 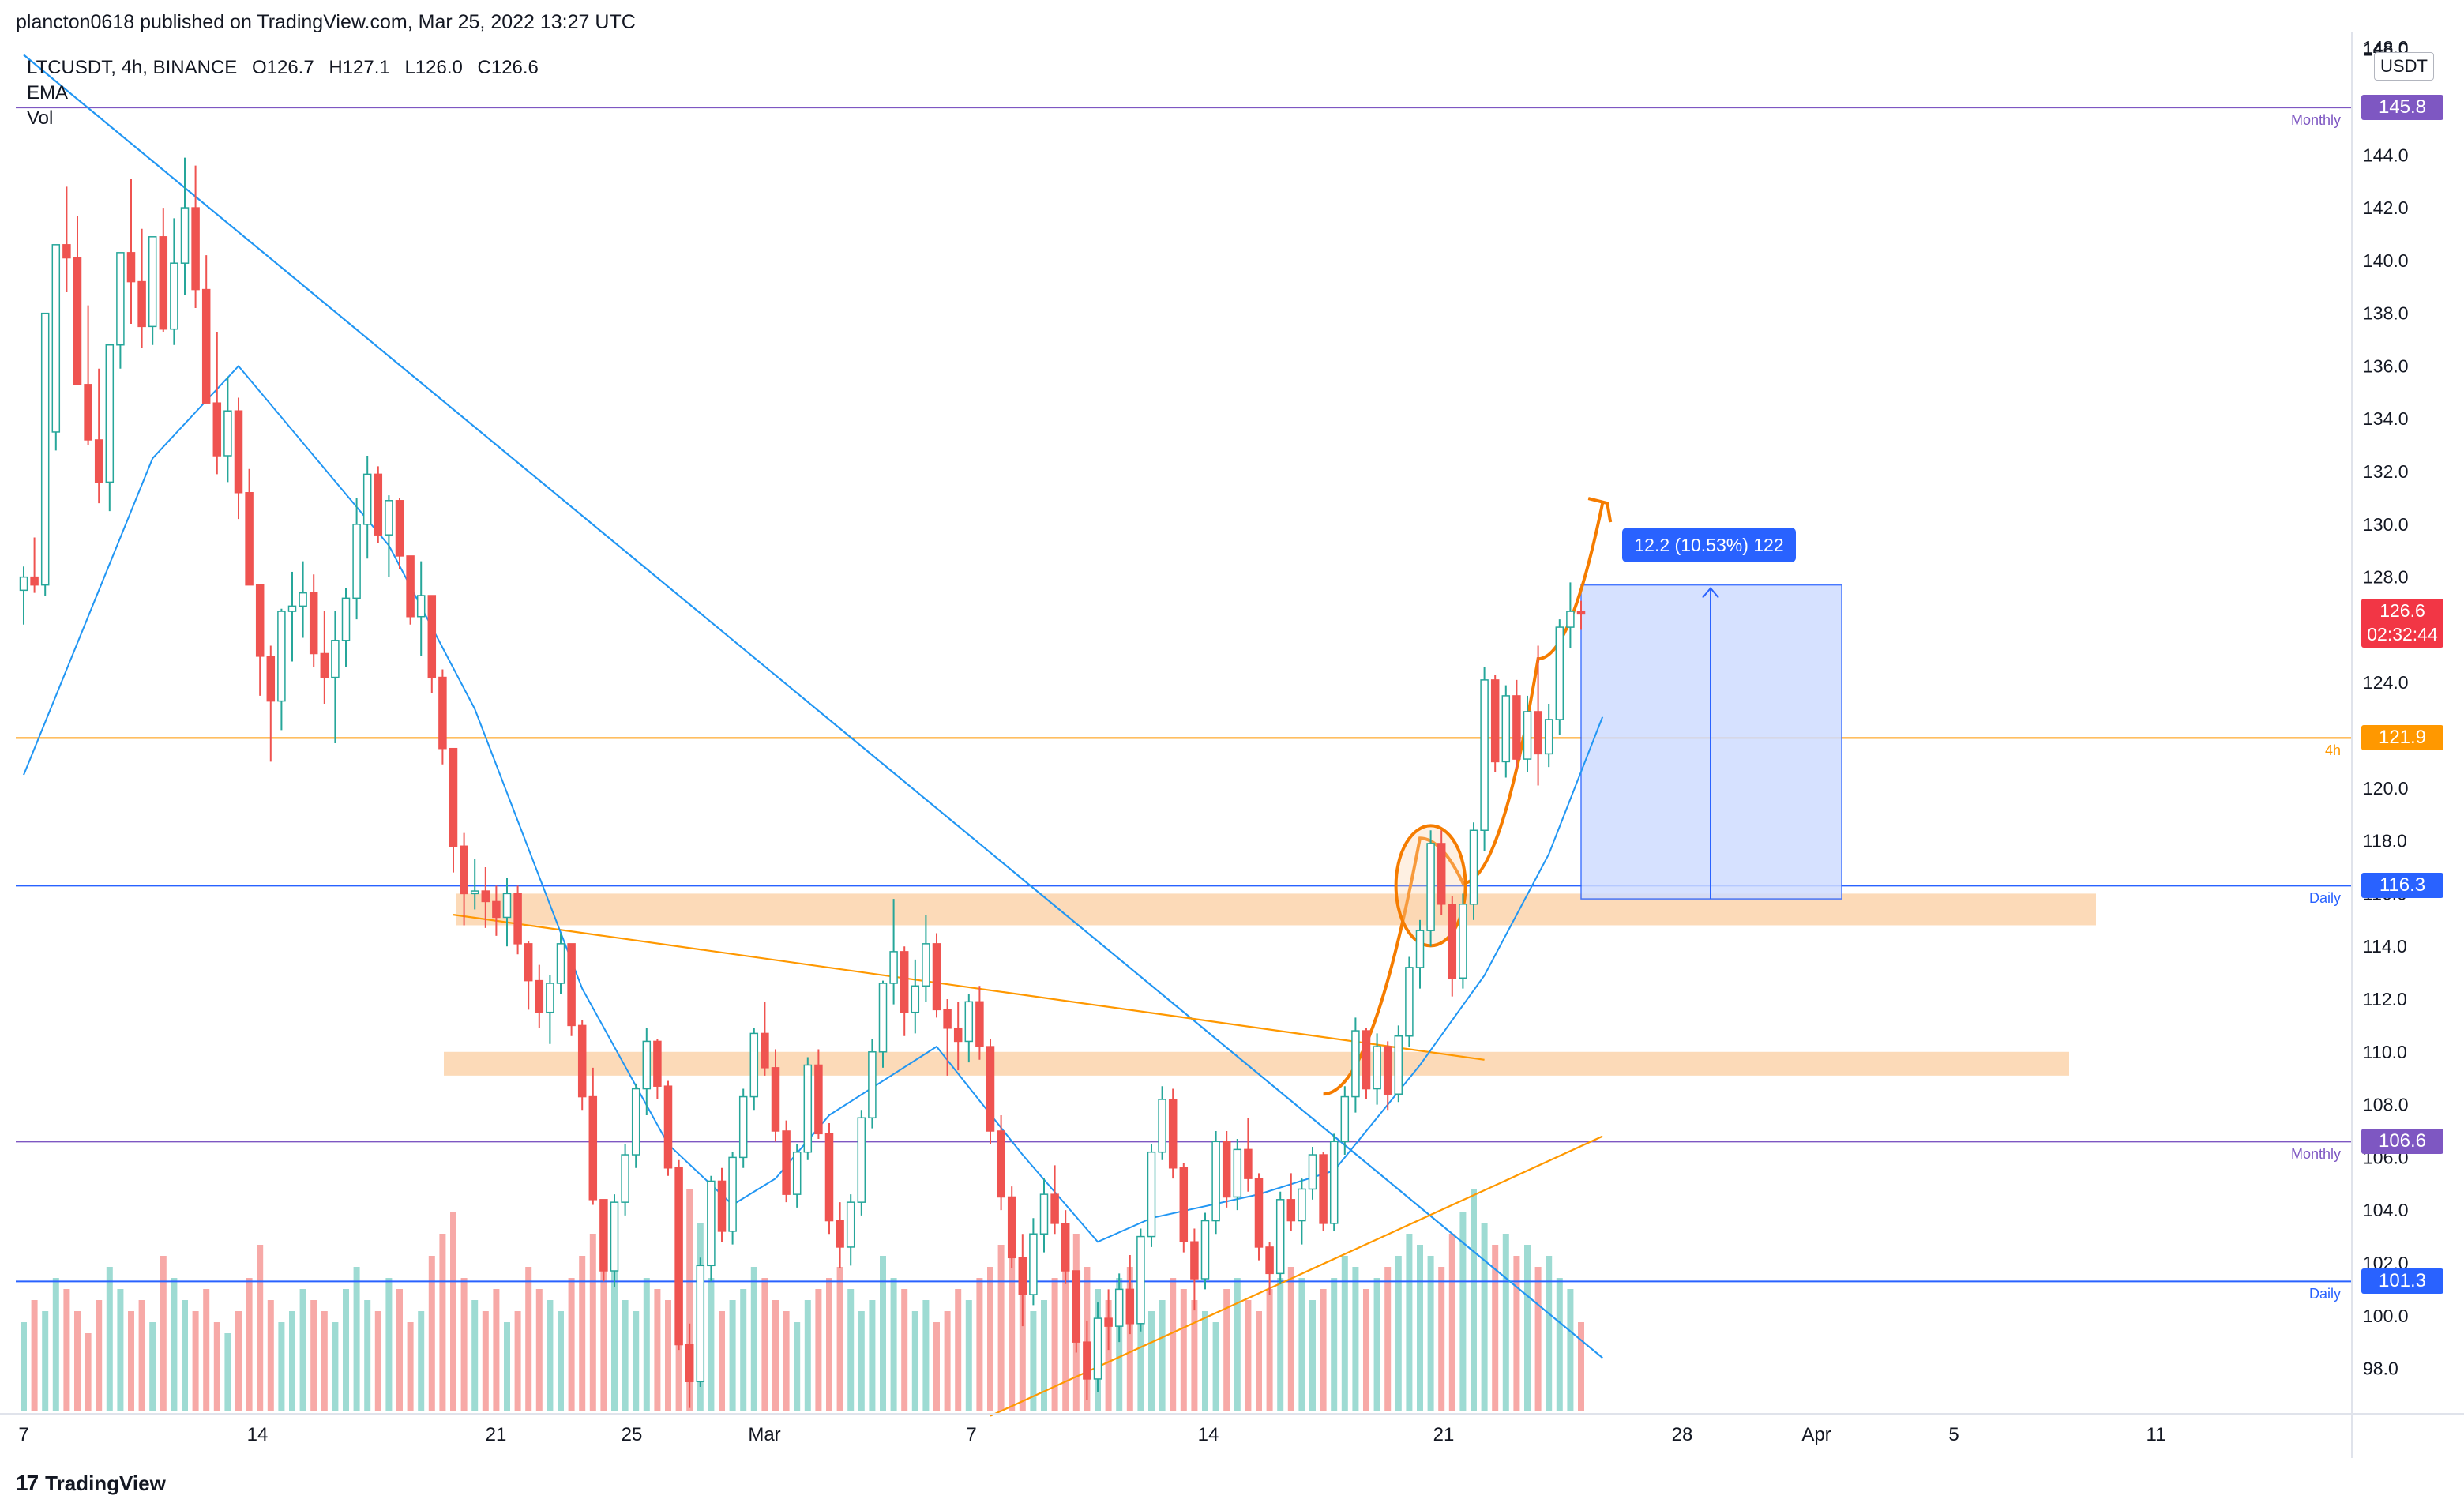 What do you see at coordinates (1276, 909) in the screenshot?
I see `support-zone` at bounding box center [1276, 909].